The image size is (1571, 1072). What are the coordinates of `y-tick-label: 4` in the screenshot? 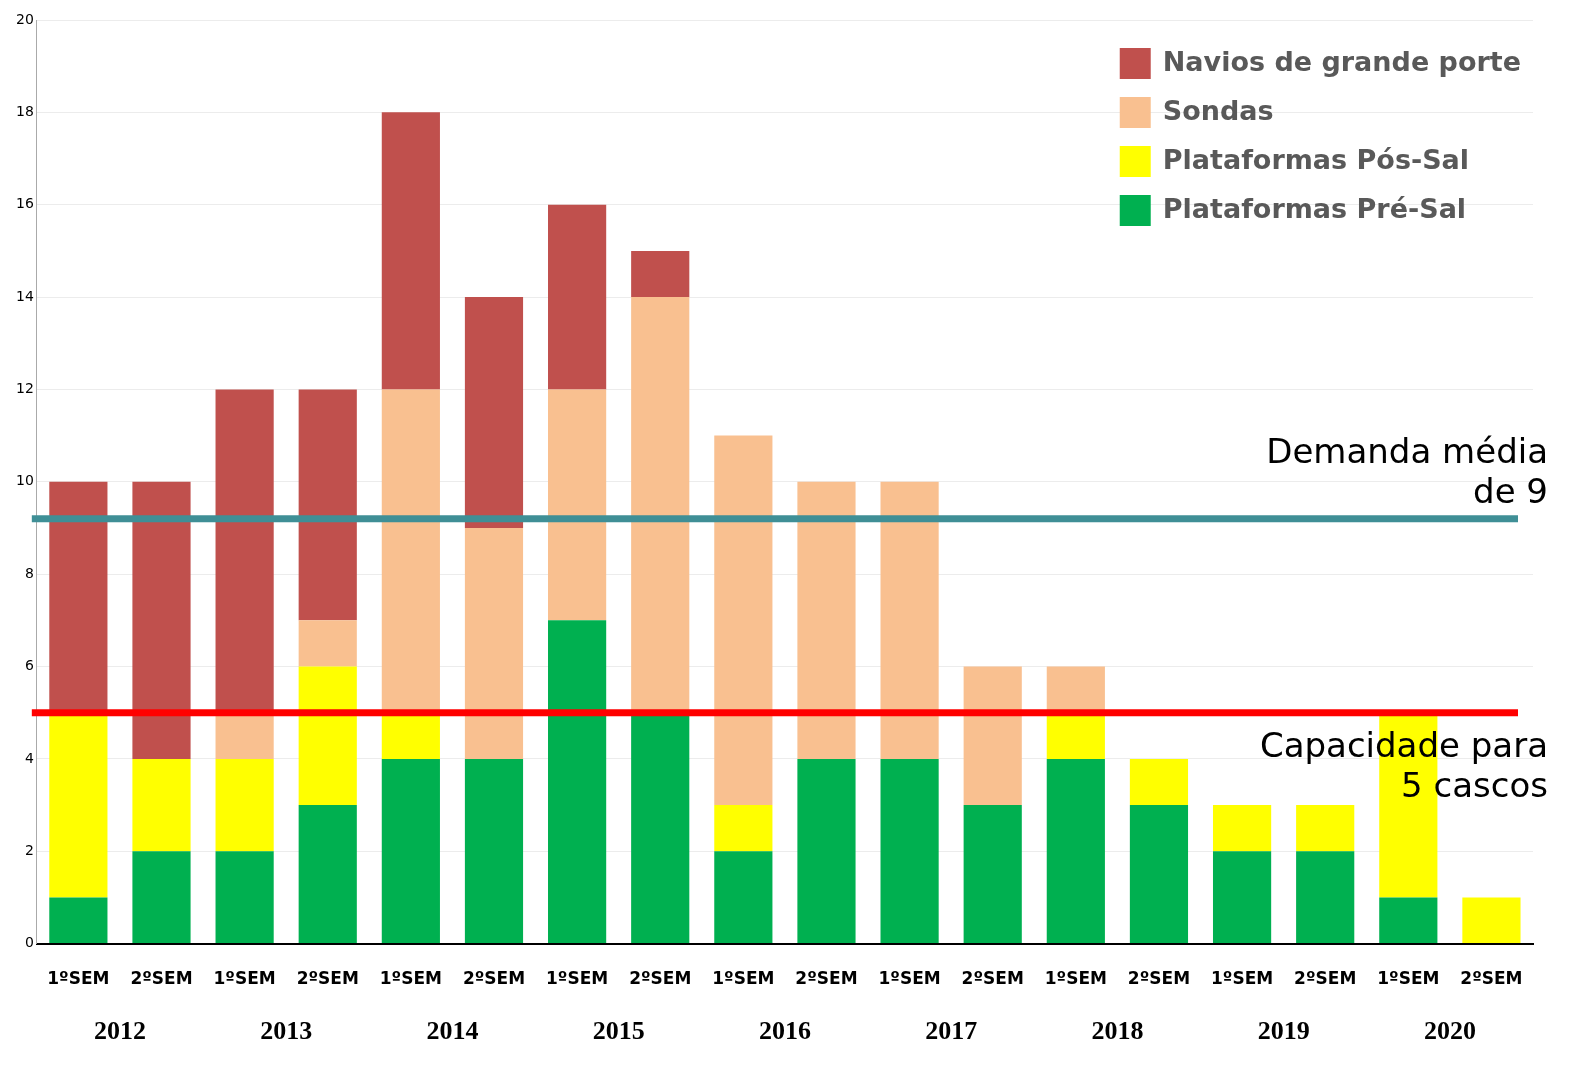 It's located at (29, 757).